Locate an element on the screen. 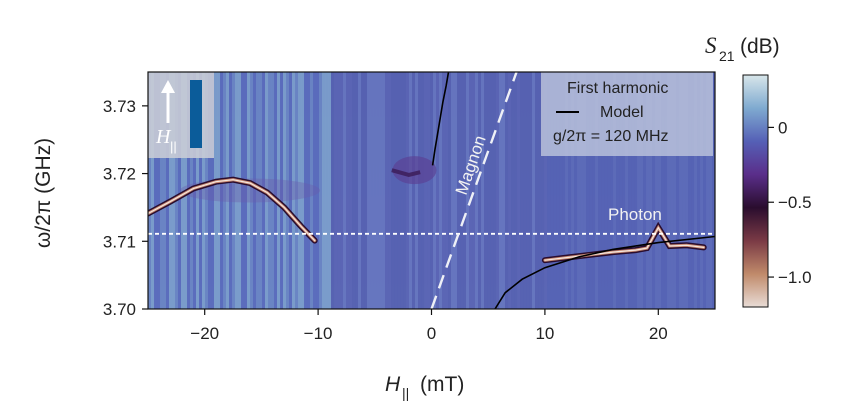  legend-coupling: g/2π = 120 MHz is located at coordinates (611, 136).